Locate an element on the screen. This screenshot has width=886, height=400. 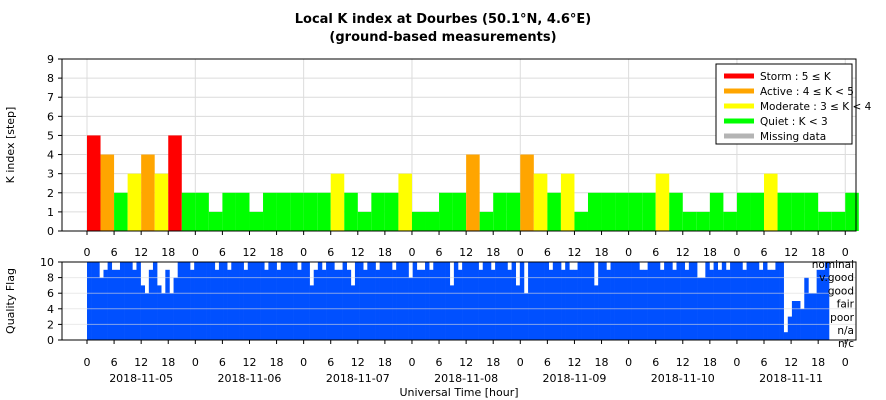
legend-label: Storm : 5 ≤ K is located at coordinates (796, 77).